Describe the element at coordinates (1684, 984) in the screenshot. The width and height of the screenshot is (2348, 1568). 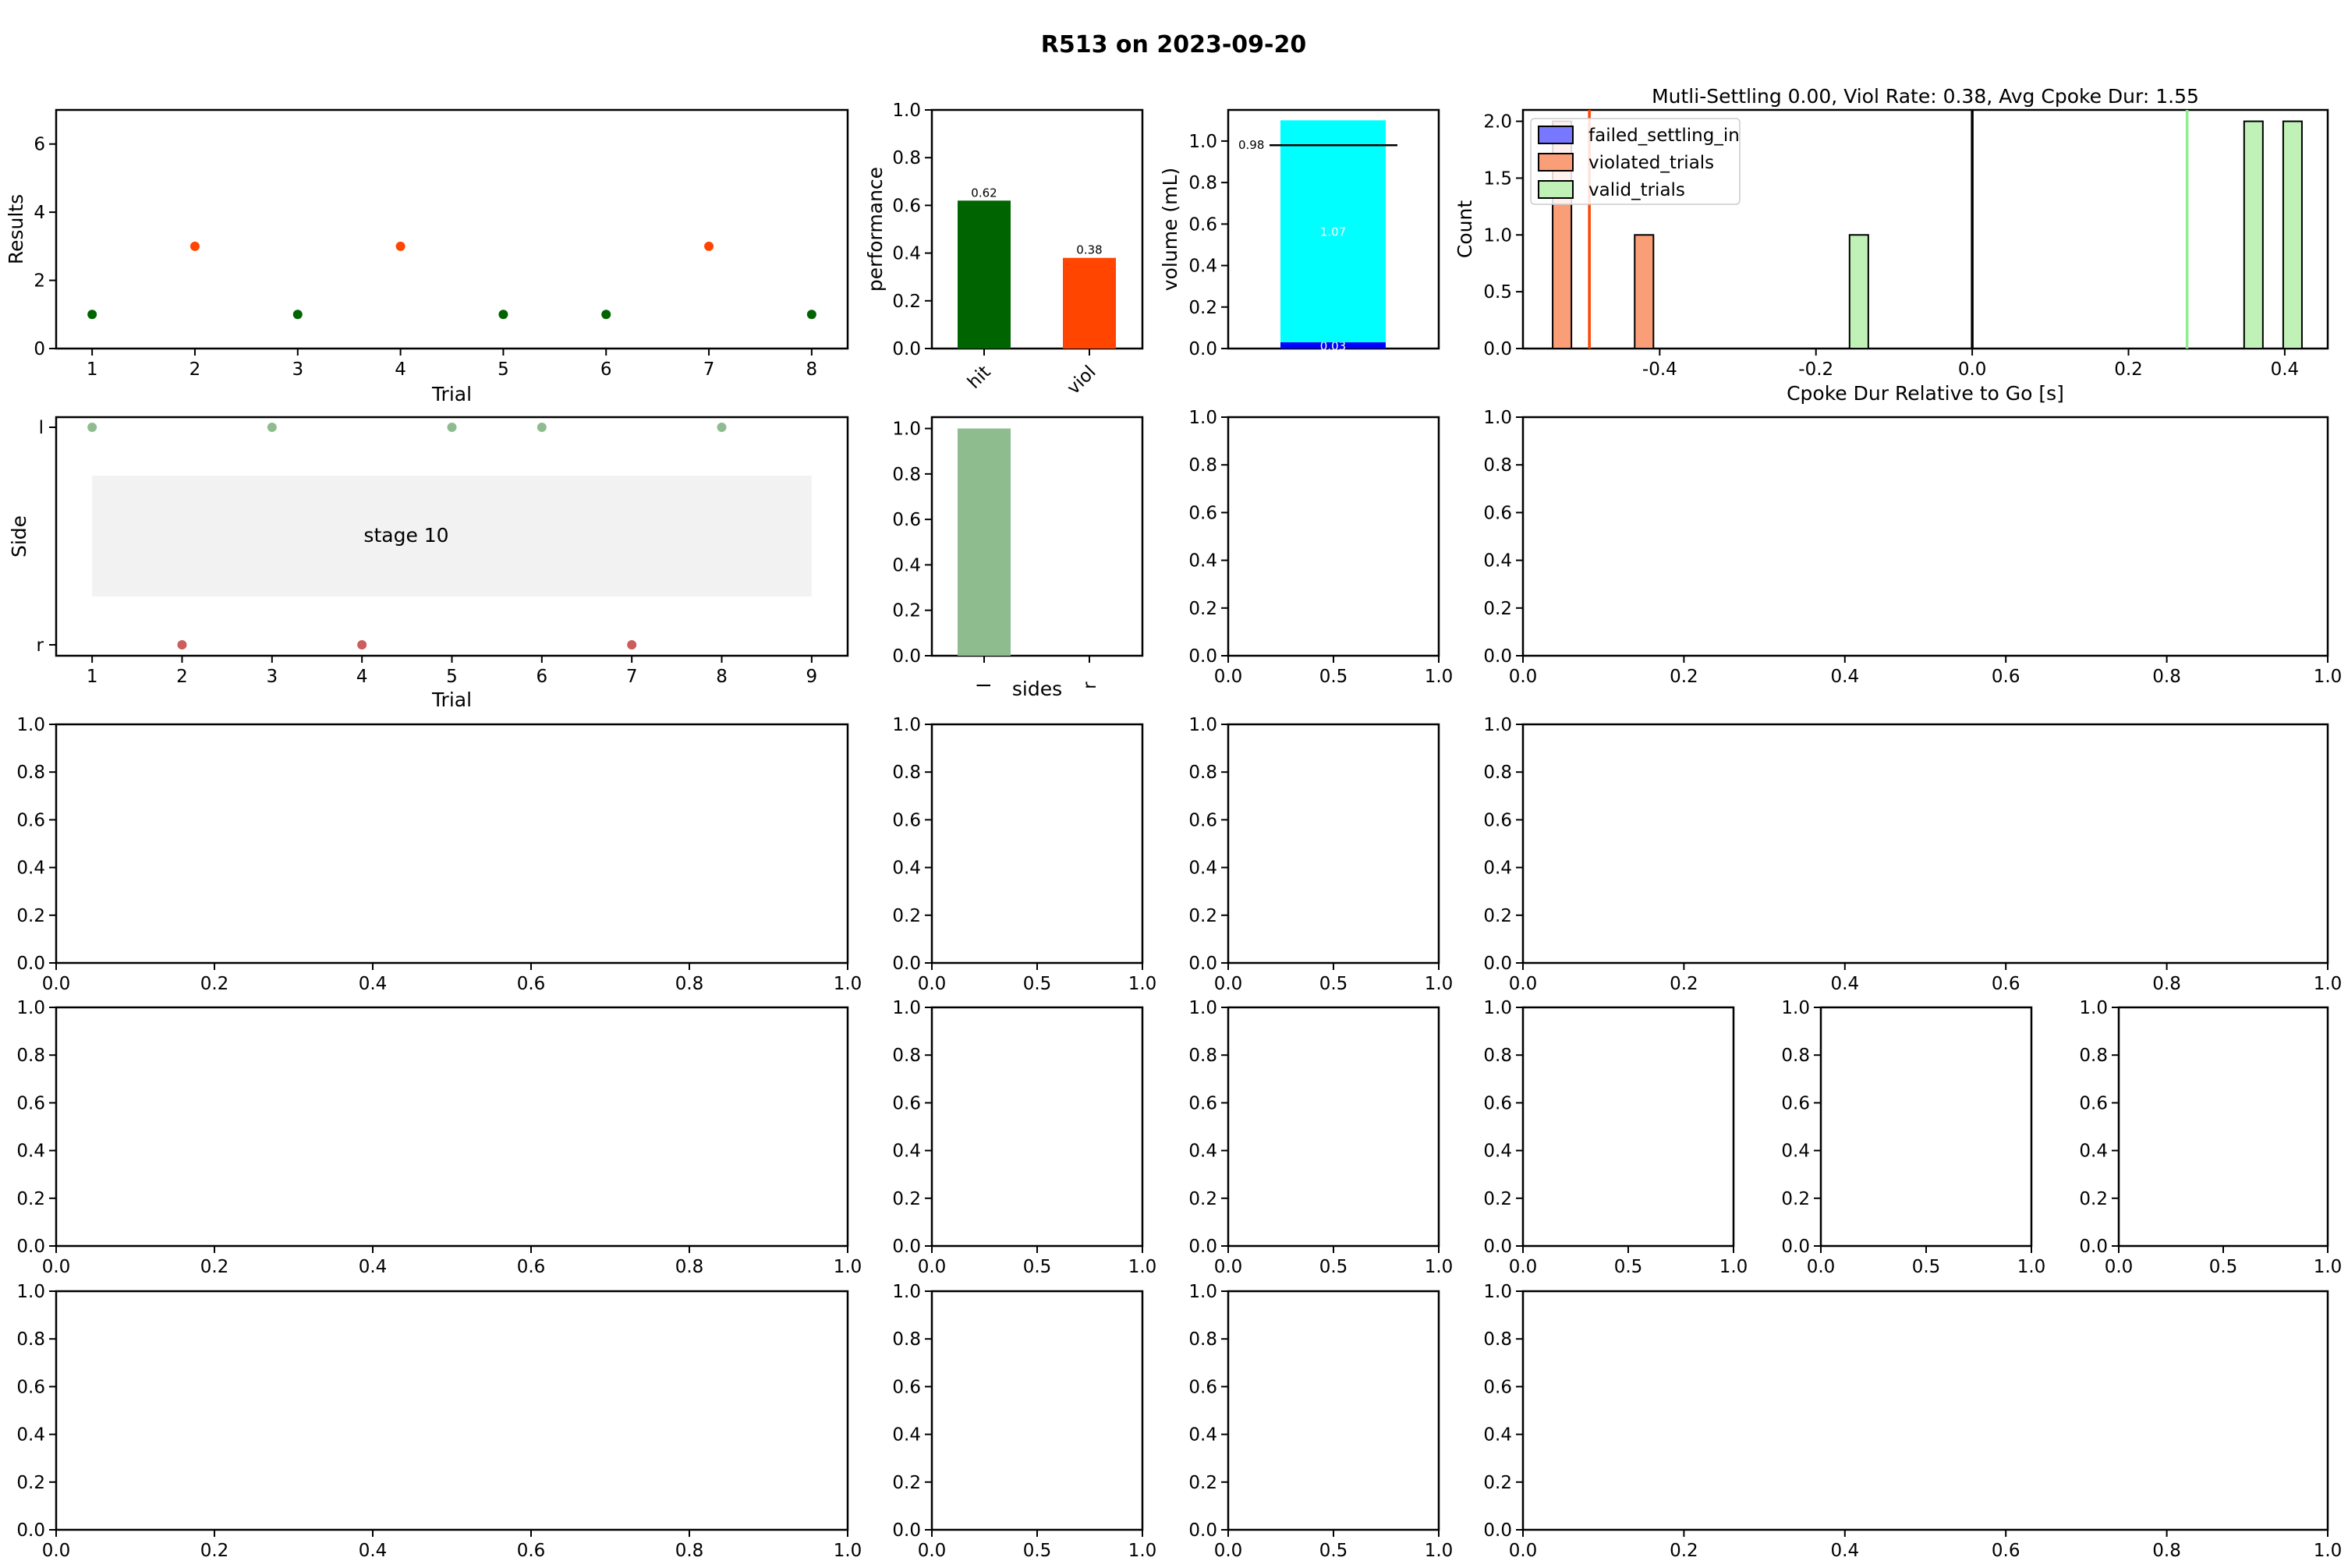
I see `empty-axes-r3c4-xtick-label: 0.2` at that location.